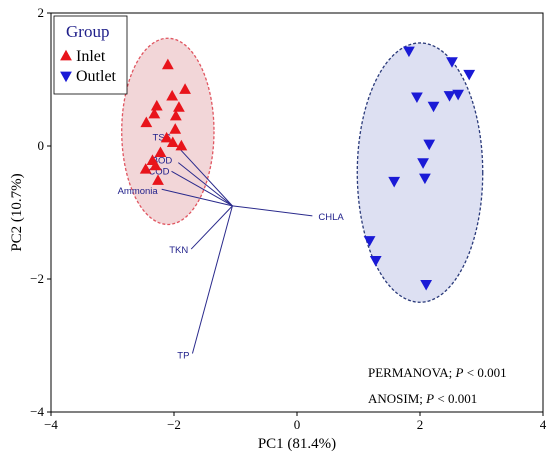 The height and width of the screenshot is (467, 550). I want to click on y-tick-label--4: −4, so click(37, 411).